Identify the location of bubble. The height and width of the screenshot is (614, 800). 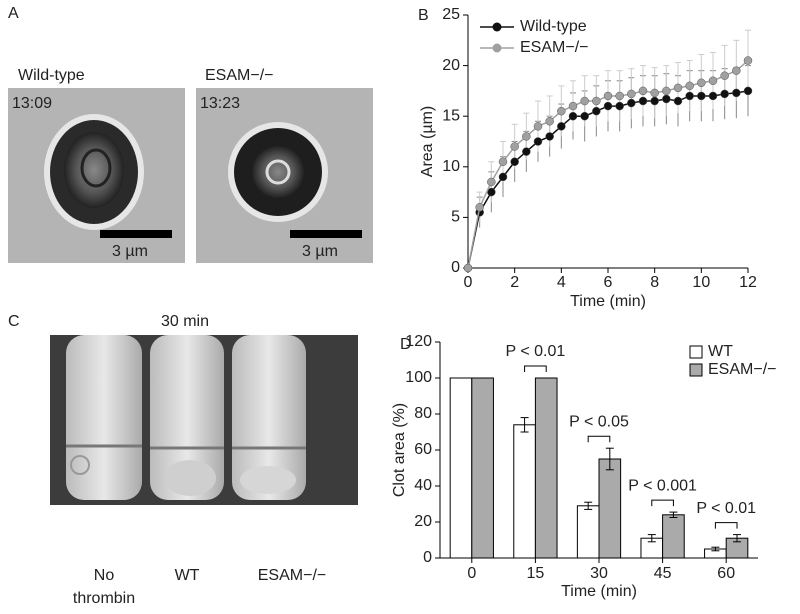
(80, 465).